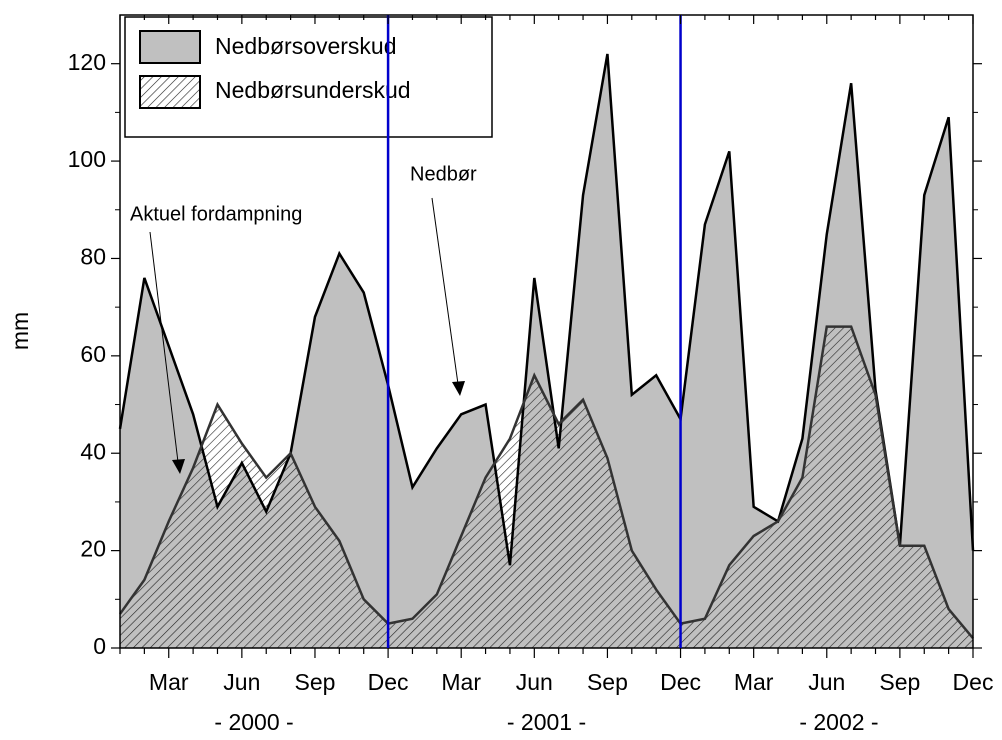  I want to click on y-tick-label: 40, so click(93, 451).